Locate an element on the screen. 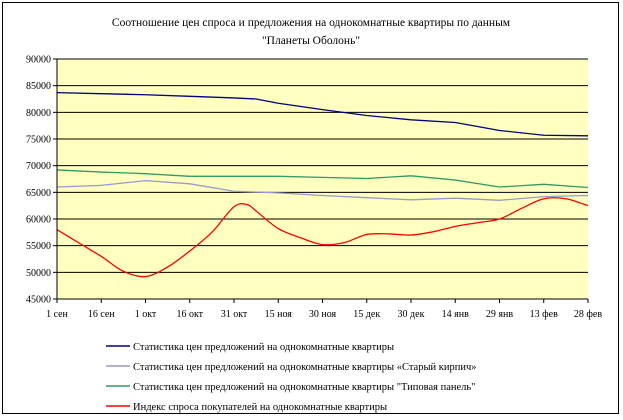 This screenshot has height=420, width=623. y-tick-label: 45000 is located at coordinates (38, 300).